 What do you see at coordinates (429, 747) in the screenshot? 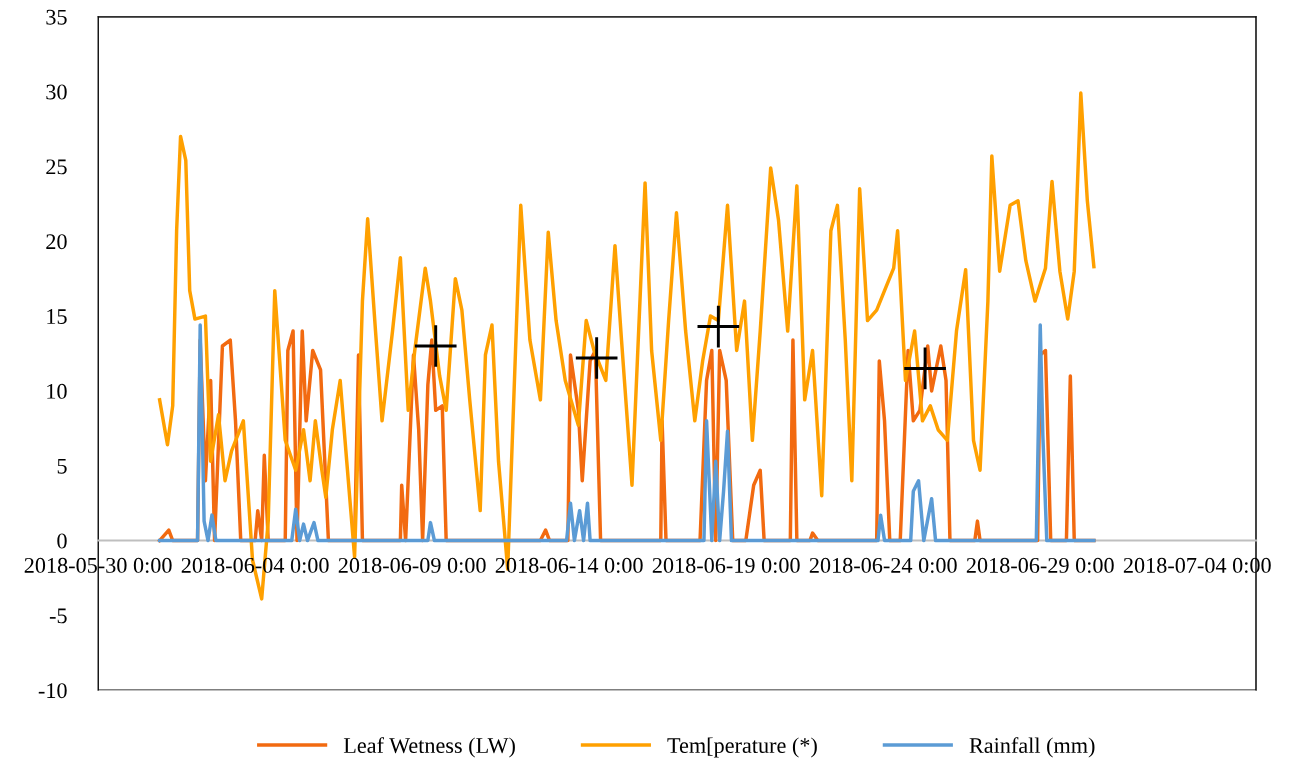
I see `legend-label: Leaf Wetness (LW)` at bounding box center [429, 747].